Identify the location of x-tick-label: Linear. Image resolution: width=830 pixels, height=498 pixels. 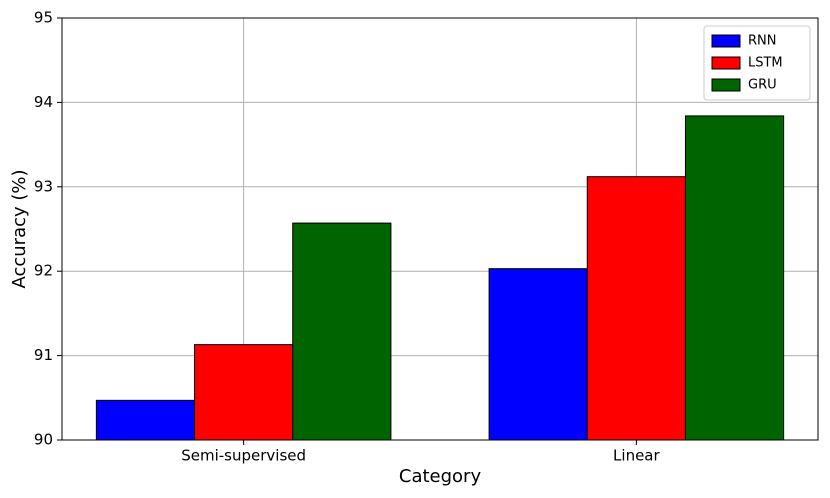
(636, 456).